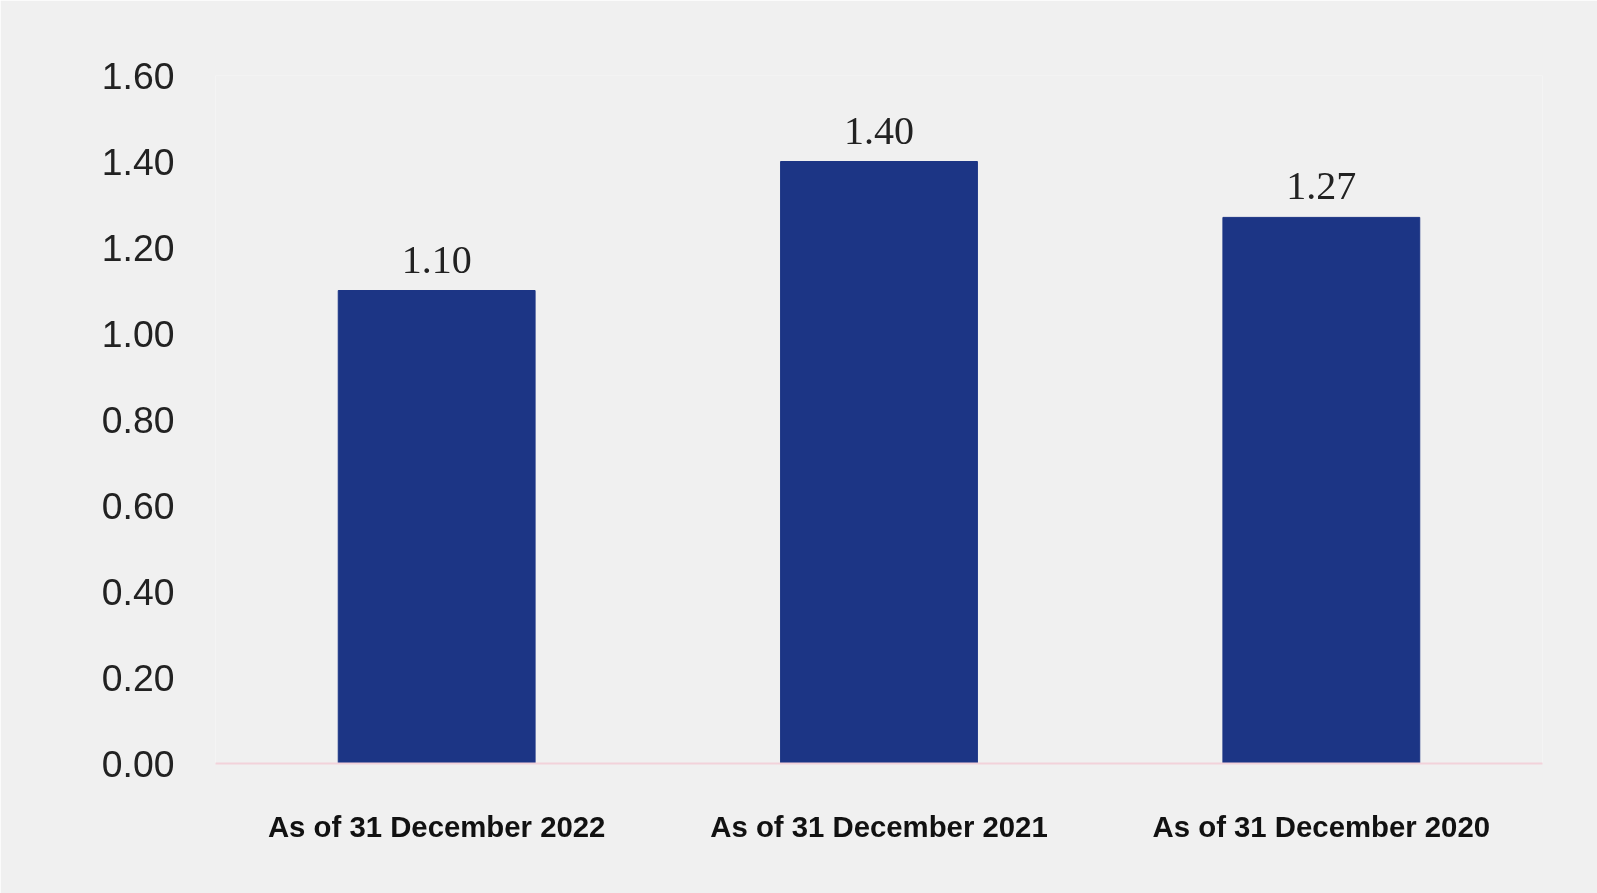 This screenshot has width=1597, height=893. What do you see at coordinates (138, 247) in the screenshot?
I see `y-tick-label: 1.20` at bounding box center [138, 247].